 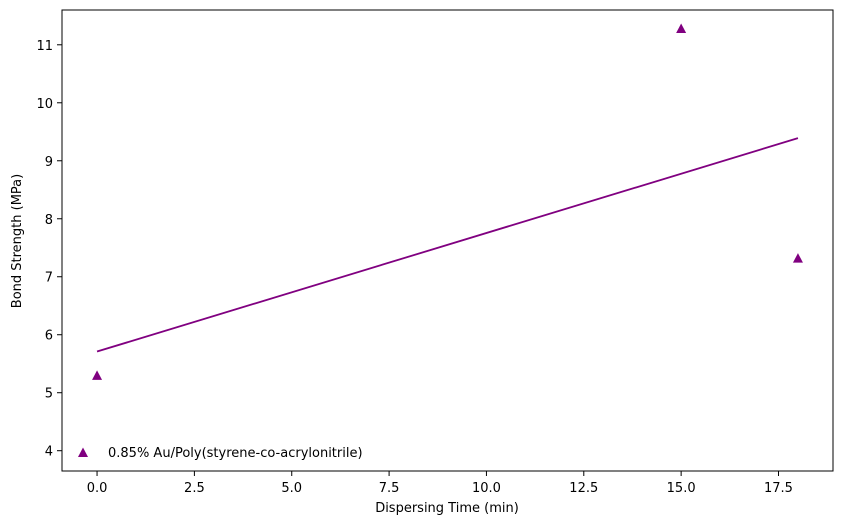 What do you see at coordinates (486, 488) in the screenshot?
I see `x-tick-label: 10.0` at bounding box center [486, 488].